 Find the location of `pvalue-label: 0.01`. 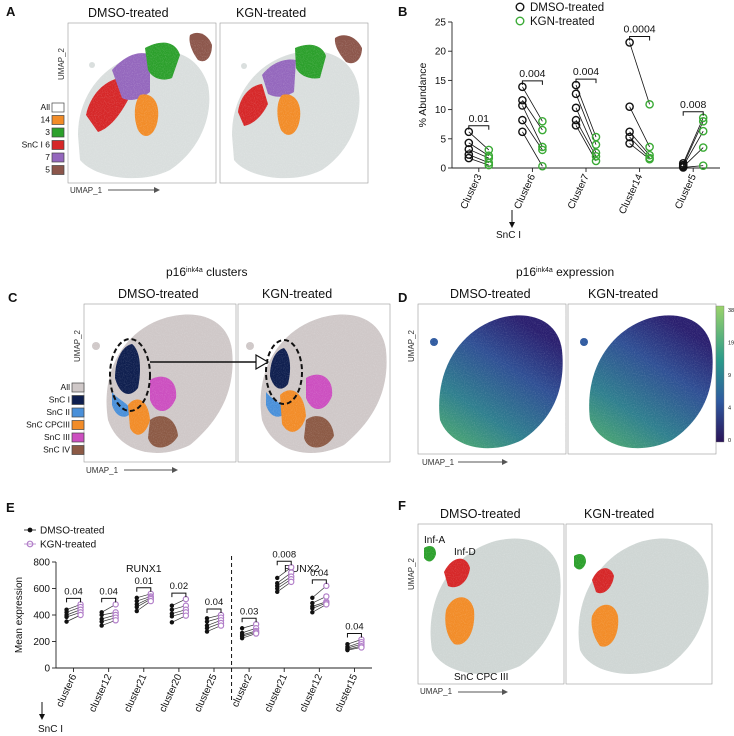

pvalue-label: 0.01 is located at coordinates (479, 119).